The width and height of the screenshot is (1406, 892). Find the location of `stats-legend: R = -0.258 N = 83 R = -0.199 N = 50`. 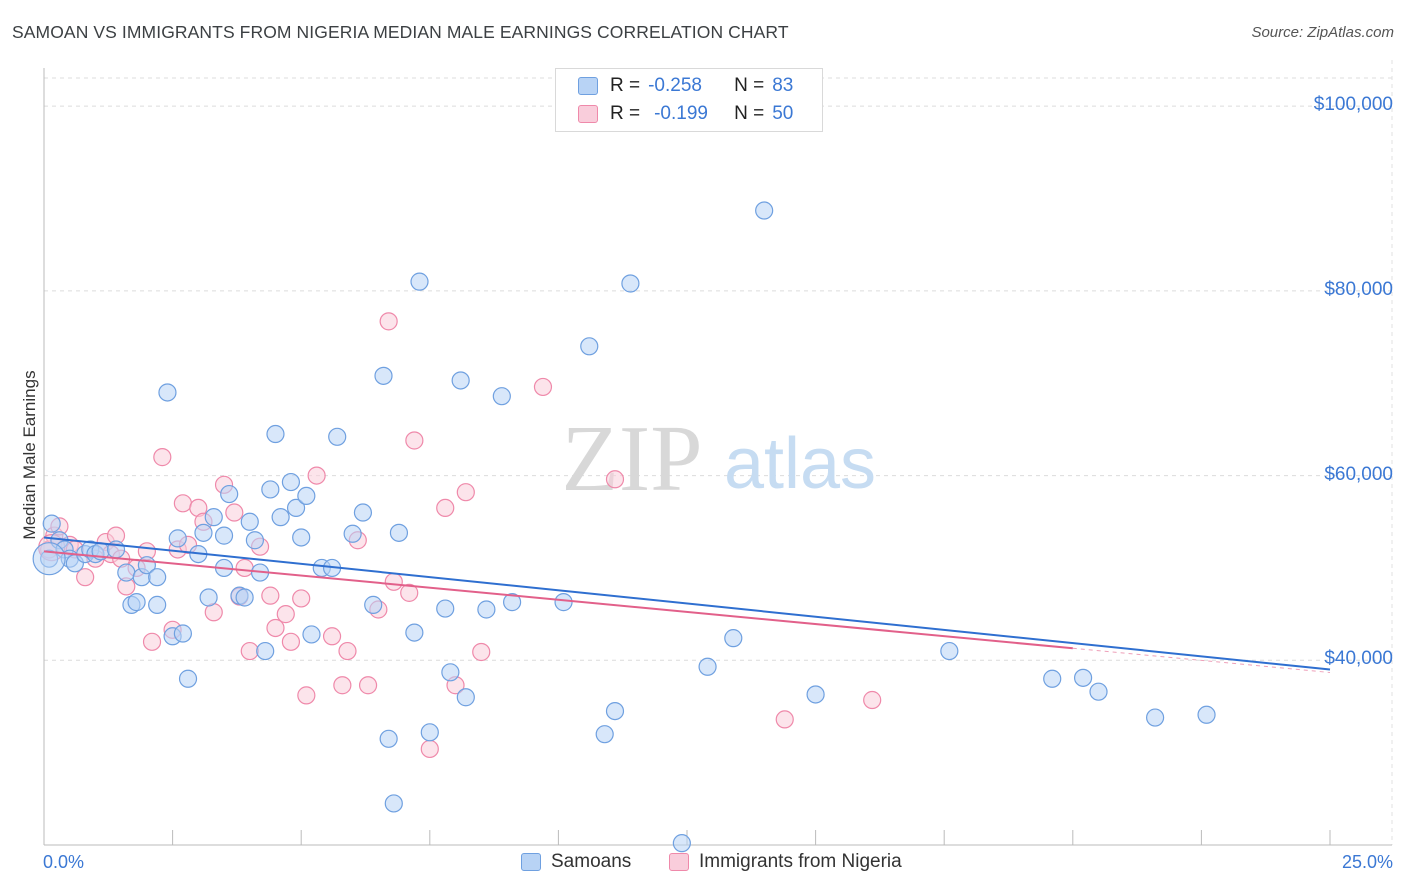

stats-legend: R = -0.258 N = 83 R = -0.199 N = 50 is located at coordinates (689, 100).